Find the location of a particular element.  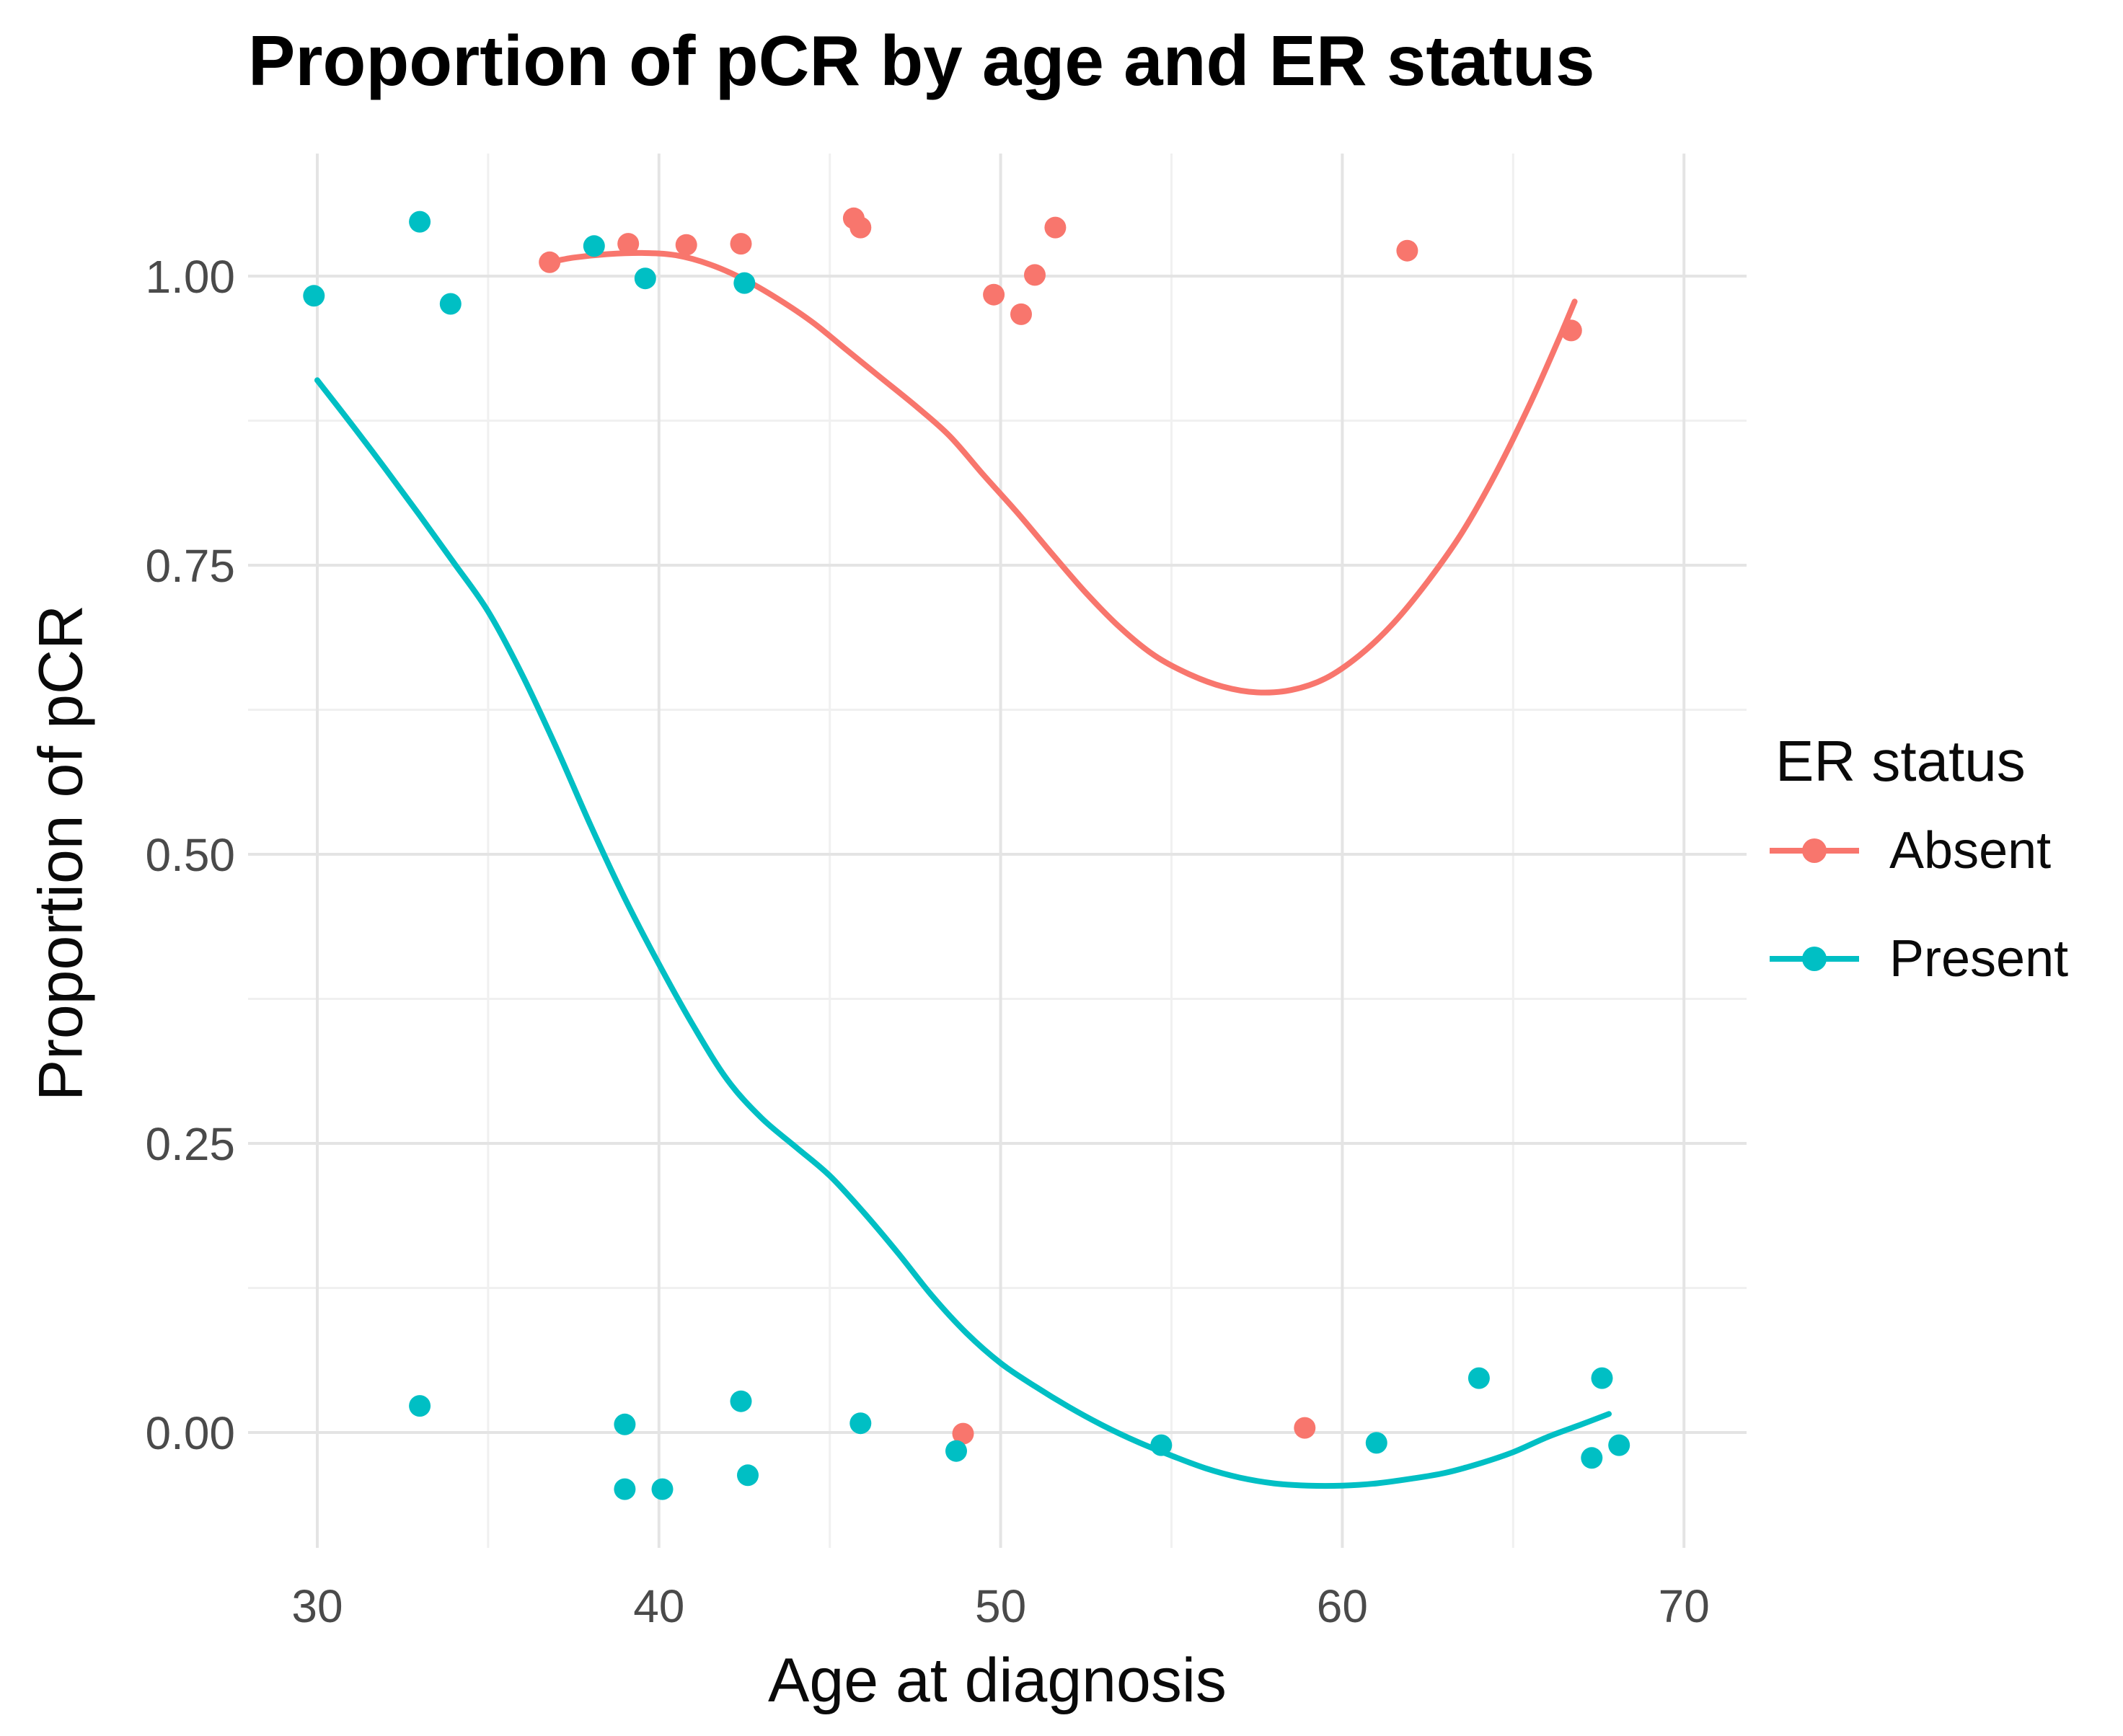

legend-label-present: Present is located at coordinates (1979, 959).